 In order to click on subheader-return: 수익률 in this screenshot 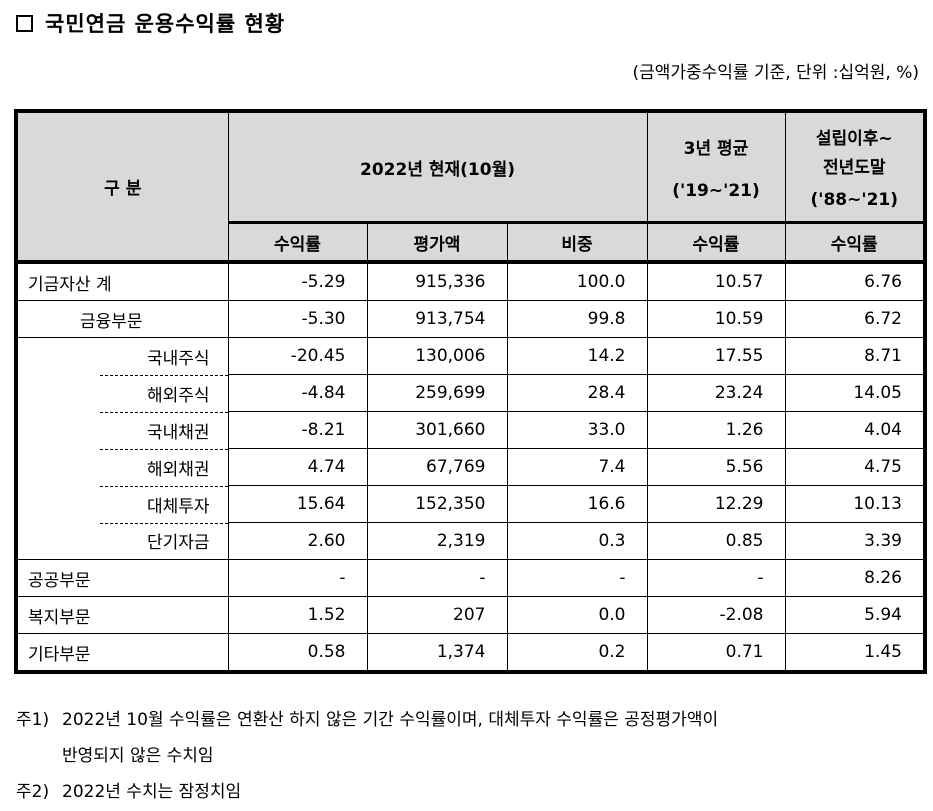, I will do `click(297, 242)`.